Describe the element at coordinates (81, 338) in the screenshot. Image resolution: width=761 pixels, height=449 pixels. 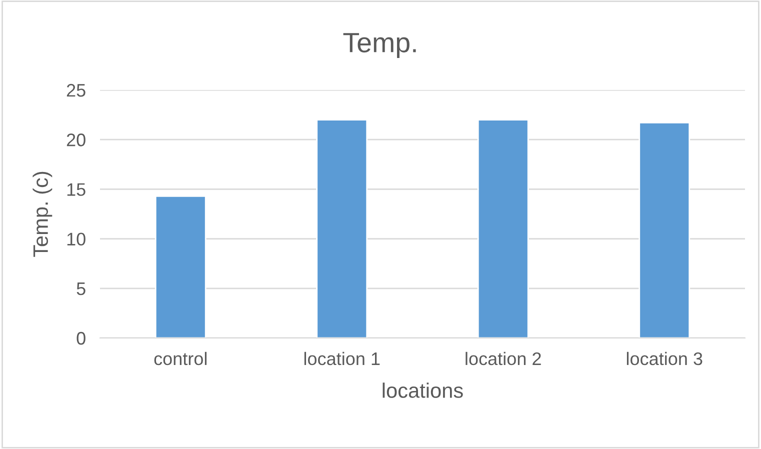
I see `y-tick-label: 0` at that location.